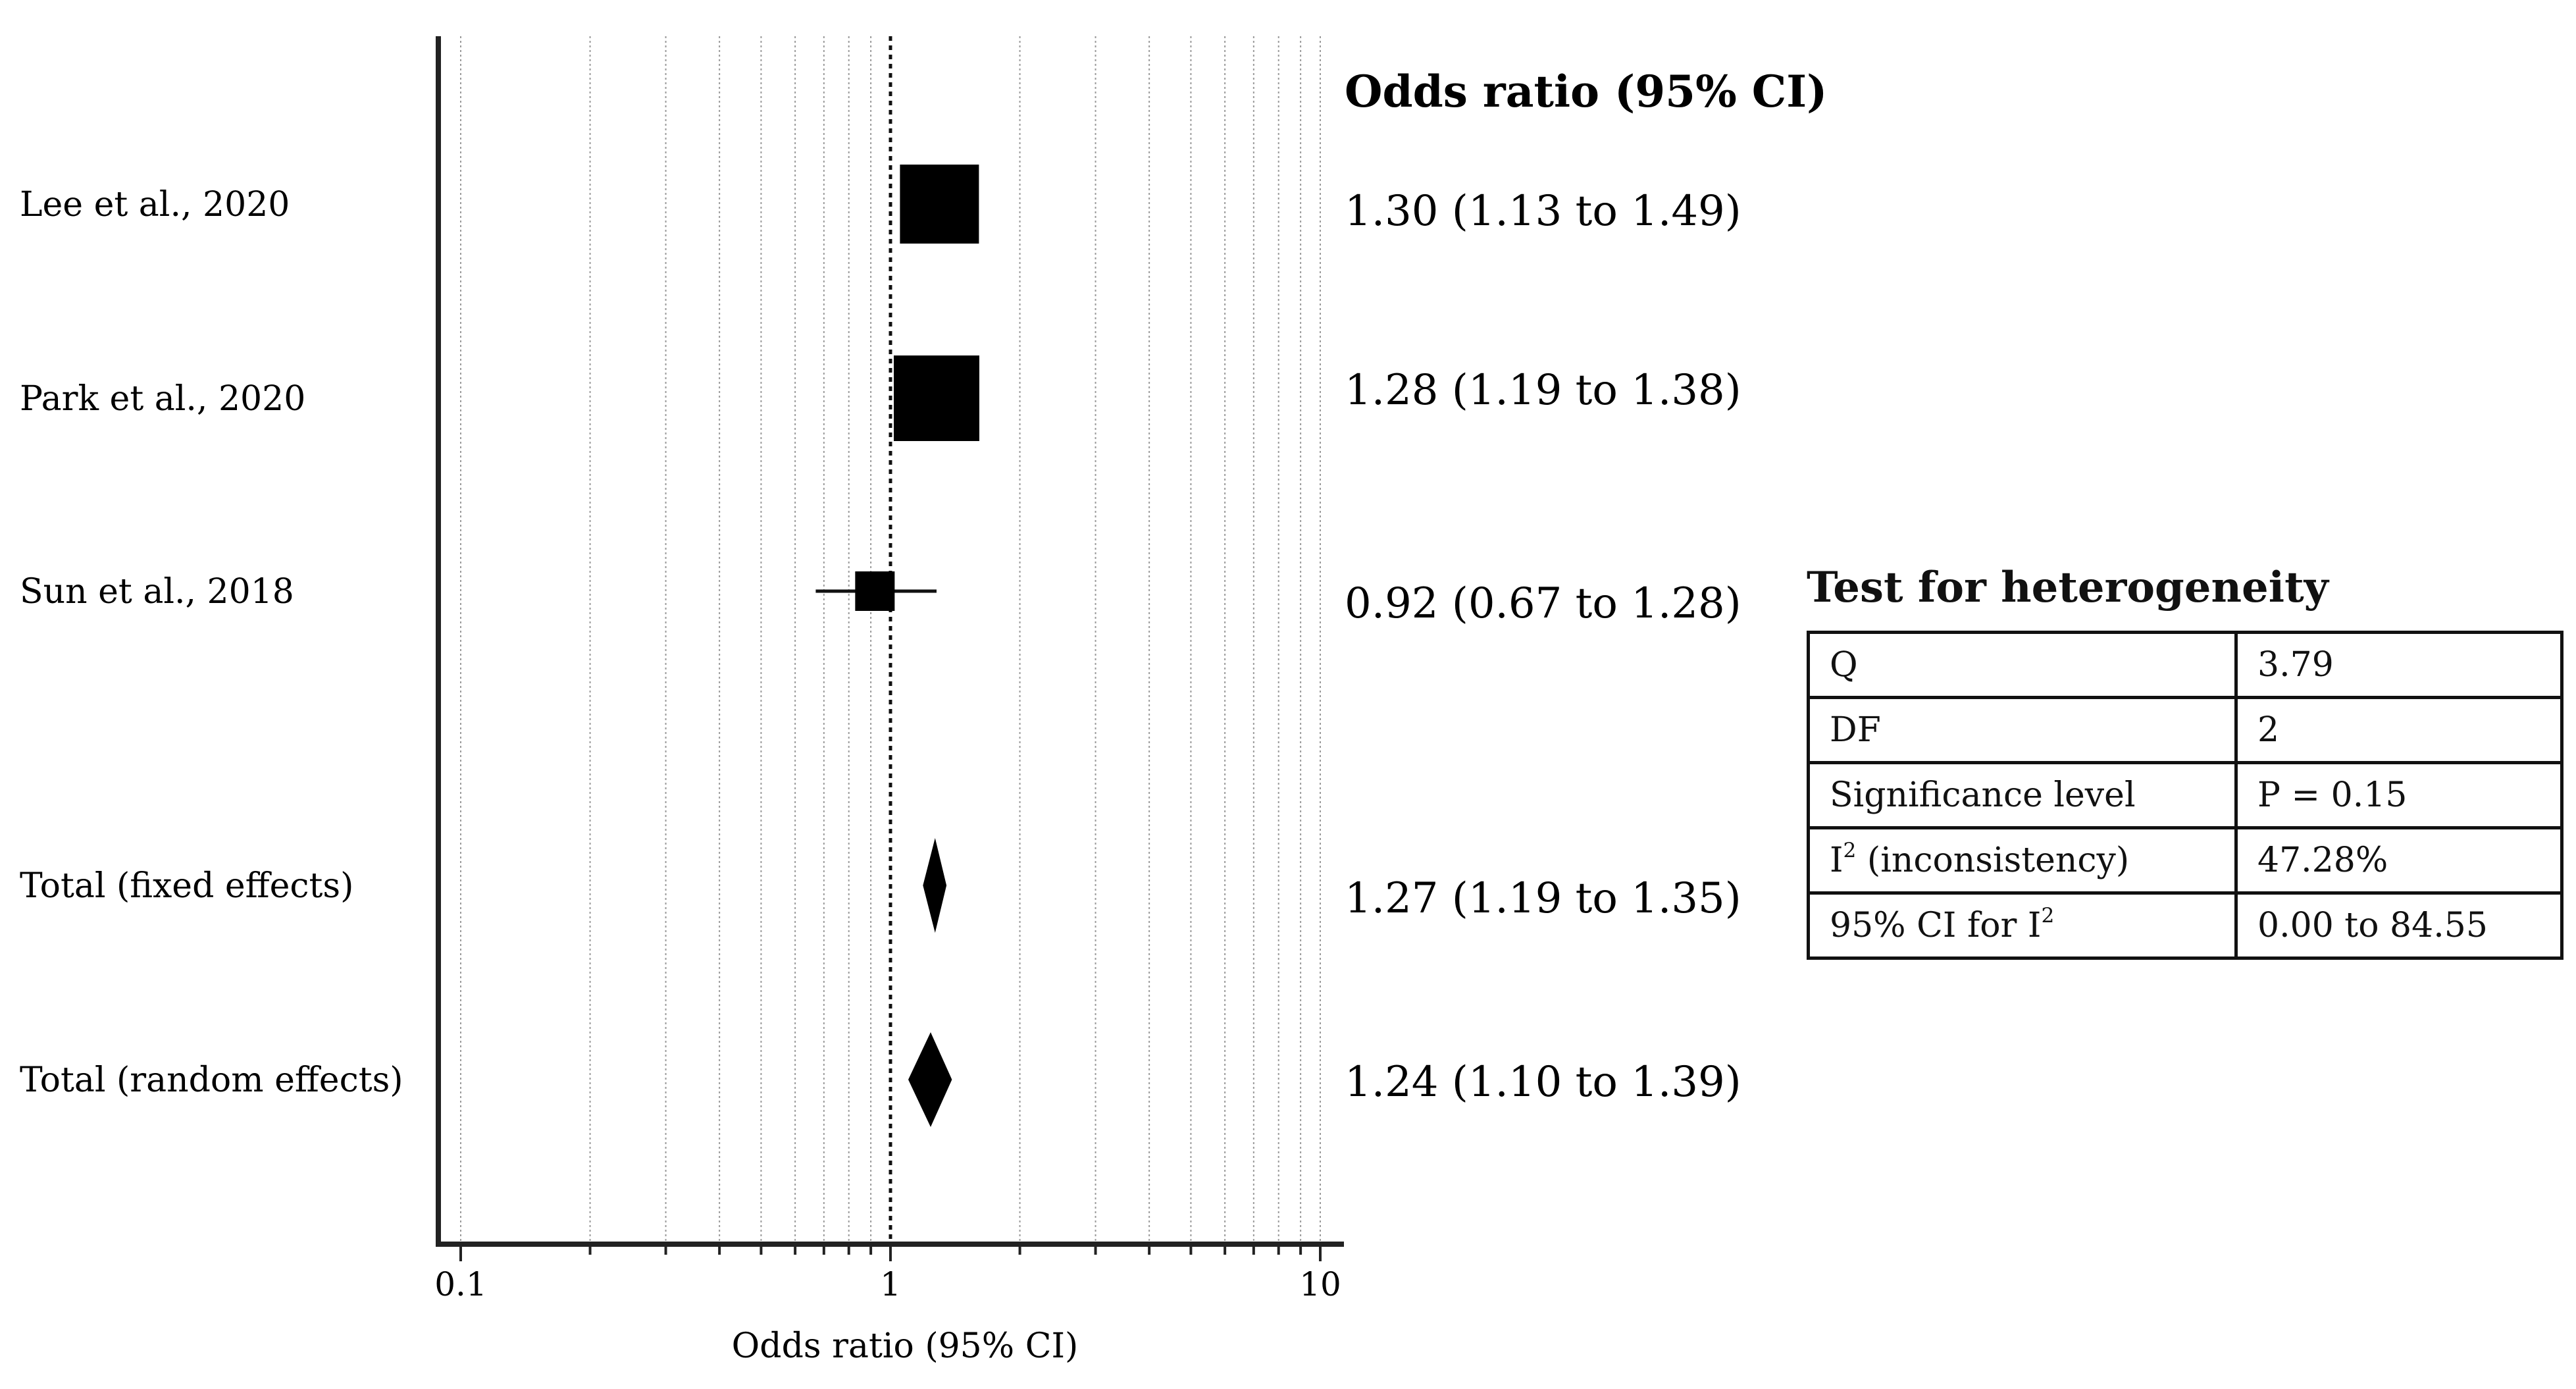  What do you see at coordinates (2398, 925) in the screenshot?
I see `table-cell-value: 0.00 to 84.55` at bounding box center [2398, 925].